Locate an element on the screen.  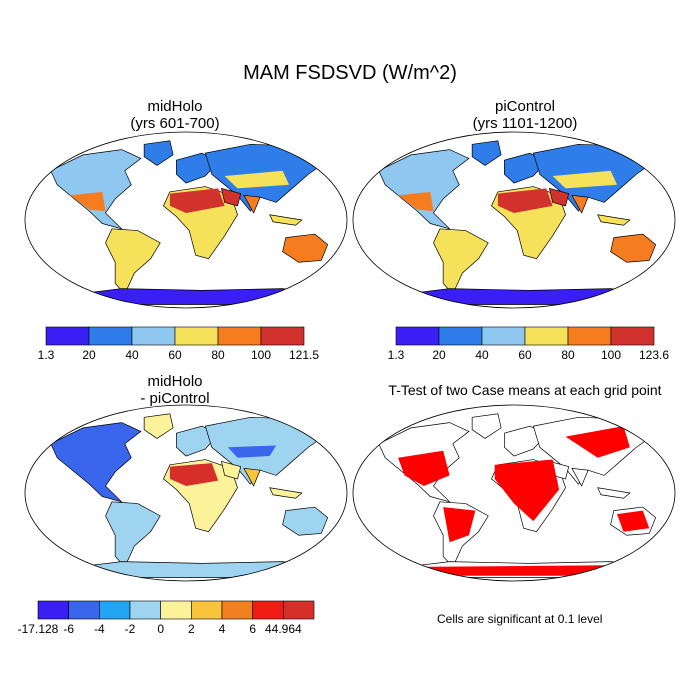
colorbar-label: -4 is located at coordinates (99, 629).